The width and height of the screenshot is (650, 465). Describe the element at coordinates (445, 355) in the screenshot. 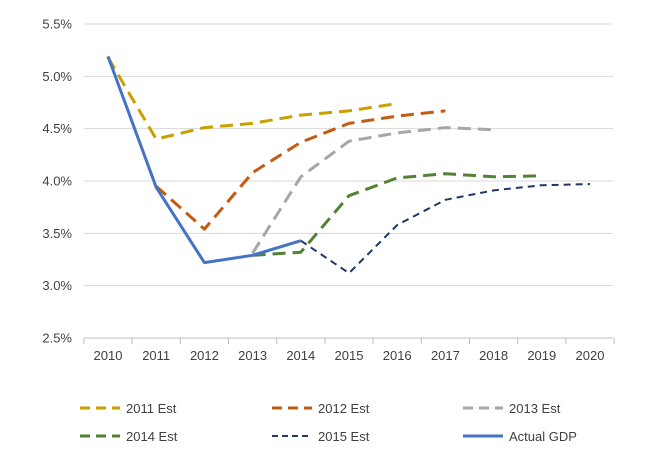

I see `x-tick-label: 2017` at that location.